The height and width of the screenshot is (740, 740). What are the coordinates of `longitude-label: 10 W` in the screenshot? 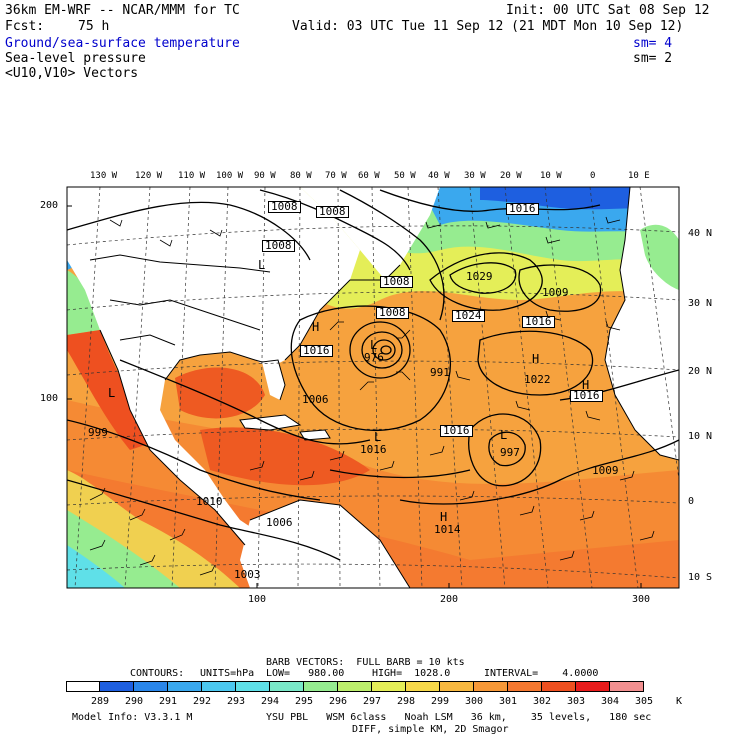 It's located at (551, 176).